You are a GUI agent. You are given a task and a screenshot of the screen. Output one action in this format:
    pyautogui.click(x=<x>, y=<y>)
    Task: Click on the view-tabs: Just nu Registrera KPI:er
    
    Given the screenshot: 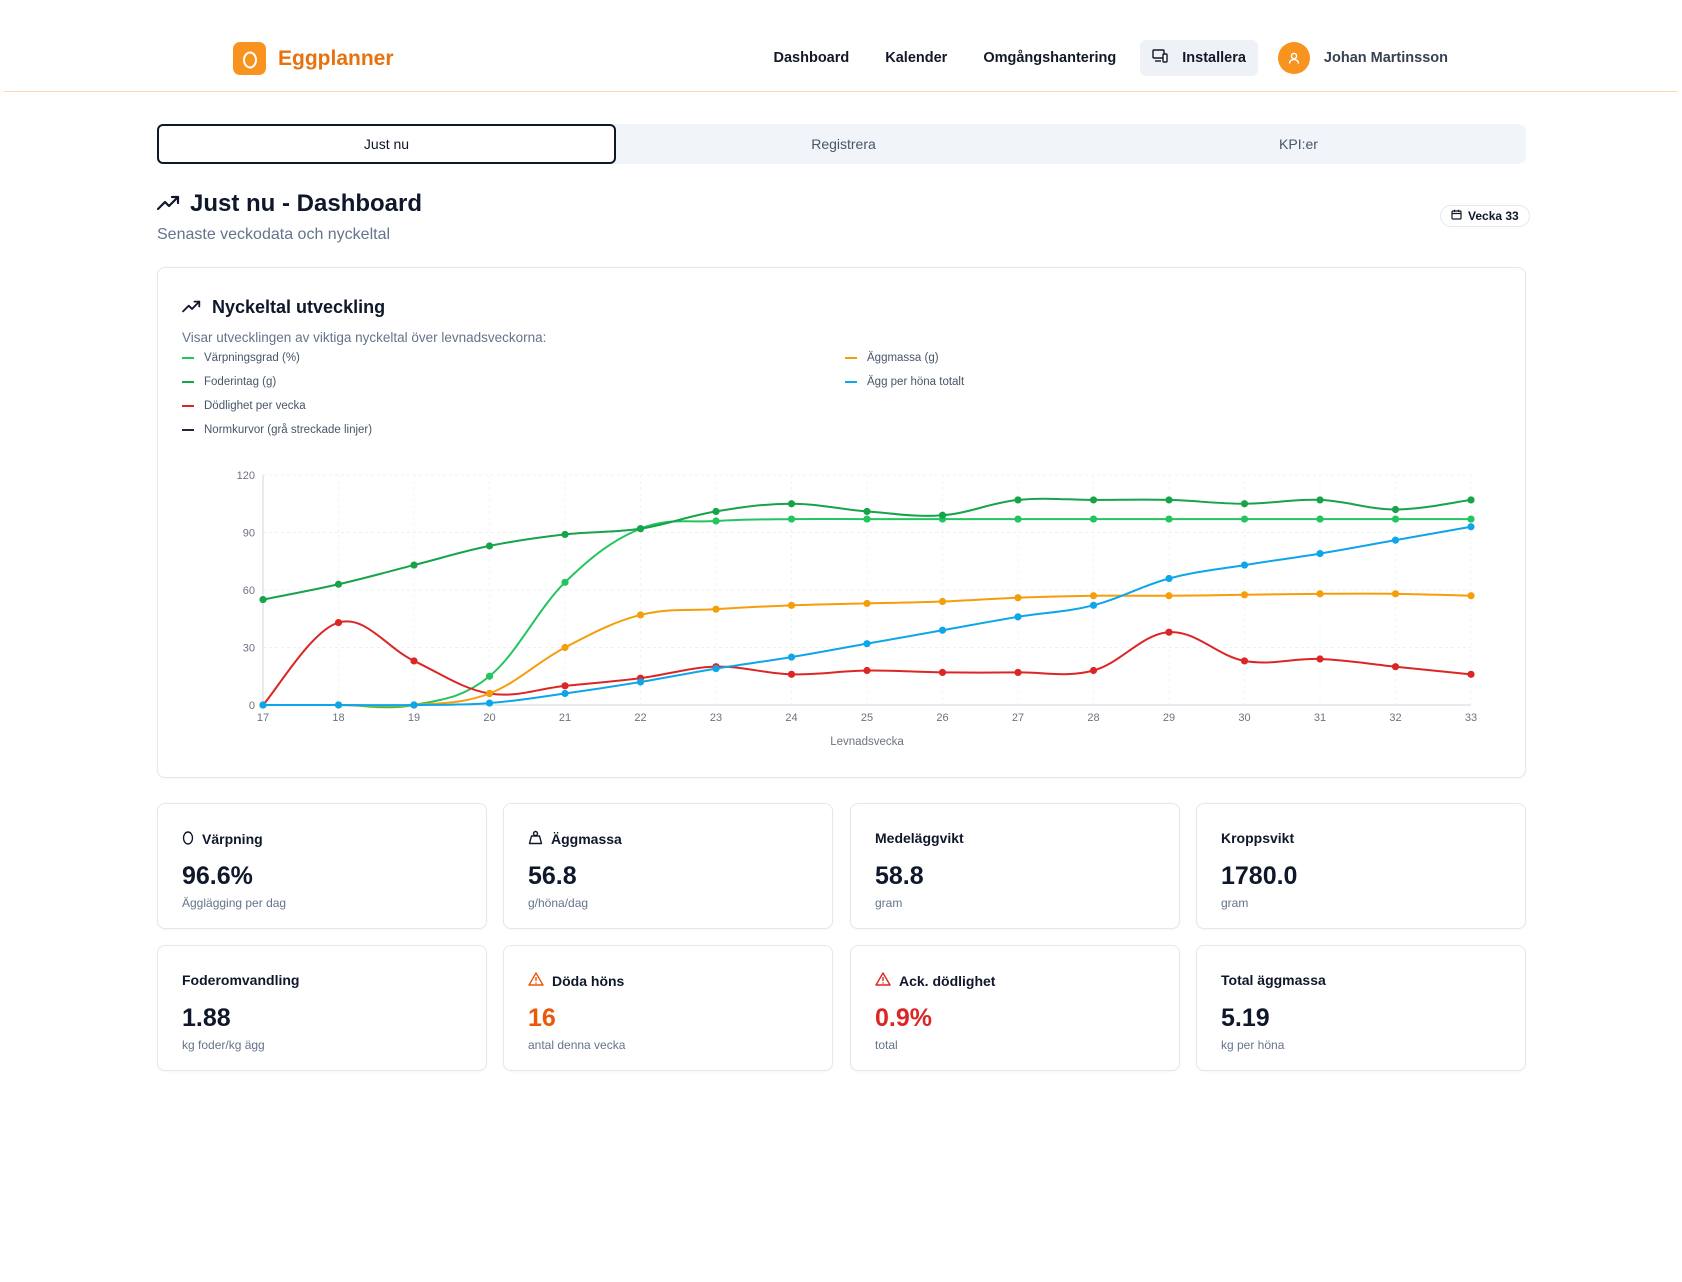 What is the action you would take?
    pyautogui.click(x=841, y=144)
    